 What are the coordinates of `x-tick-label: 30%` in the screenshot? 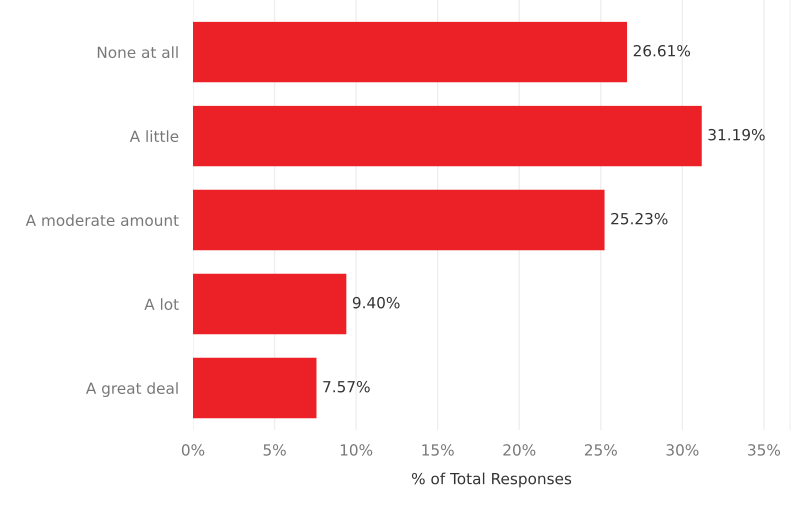 It's located at (682, 450).